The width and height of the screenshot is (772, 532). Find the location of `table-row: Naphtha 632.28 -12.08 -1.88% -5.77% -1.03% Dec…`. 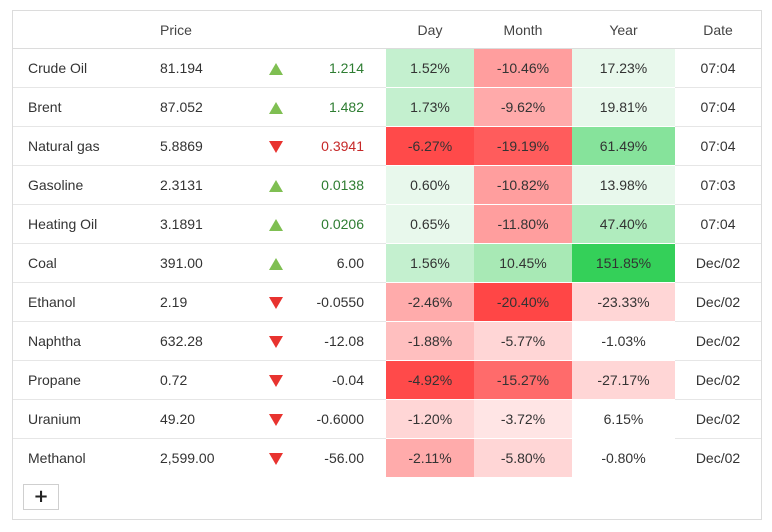

table-row: Naphtha 632.28 -12.08 -1.88% -5.77% -1.03% Dec… is located at coordinates (387, 341).